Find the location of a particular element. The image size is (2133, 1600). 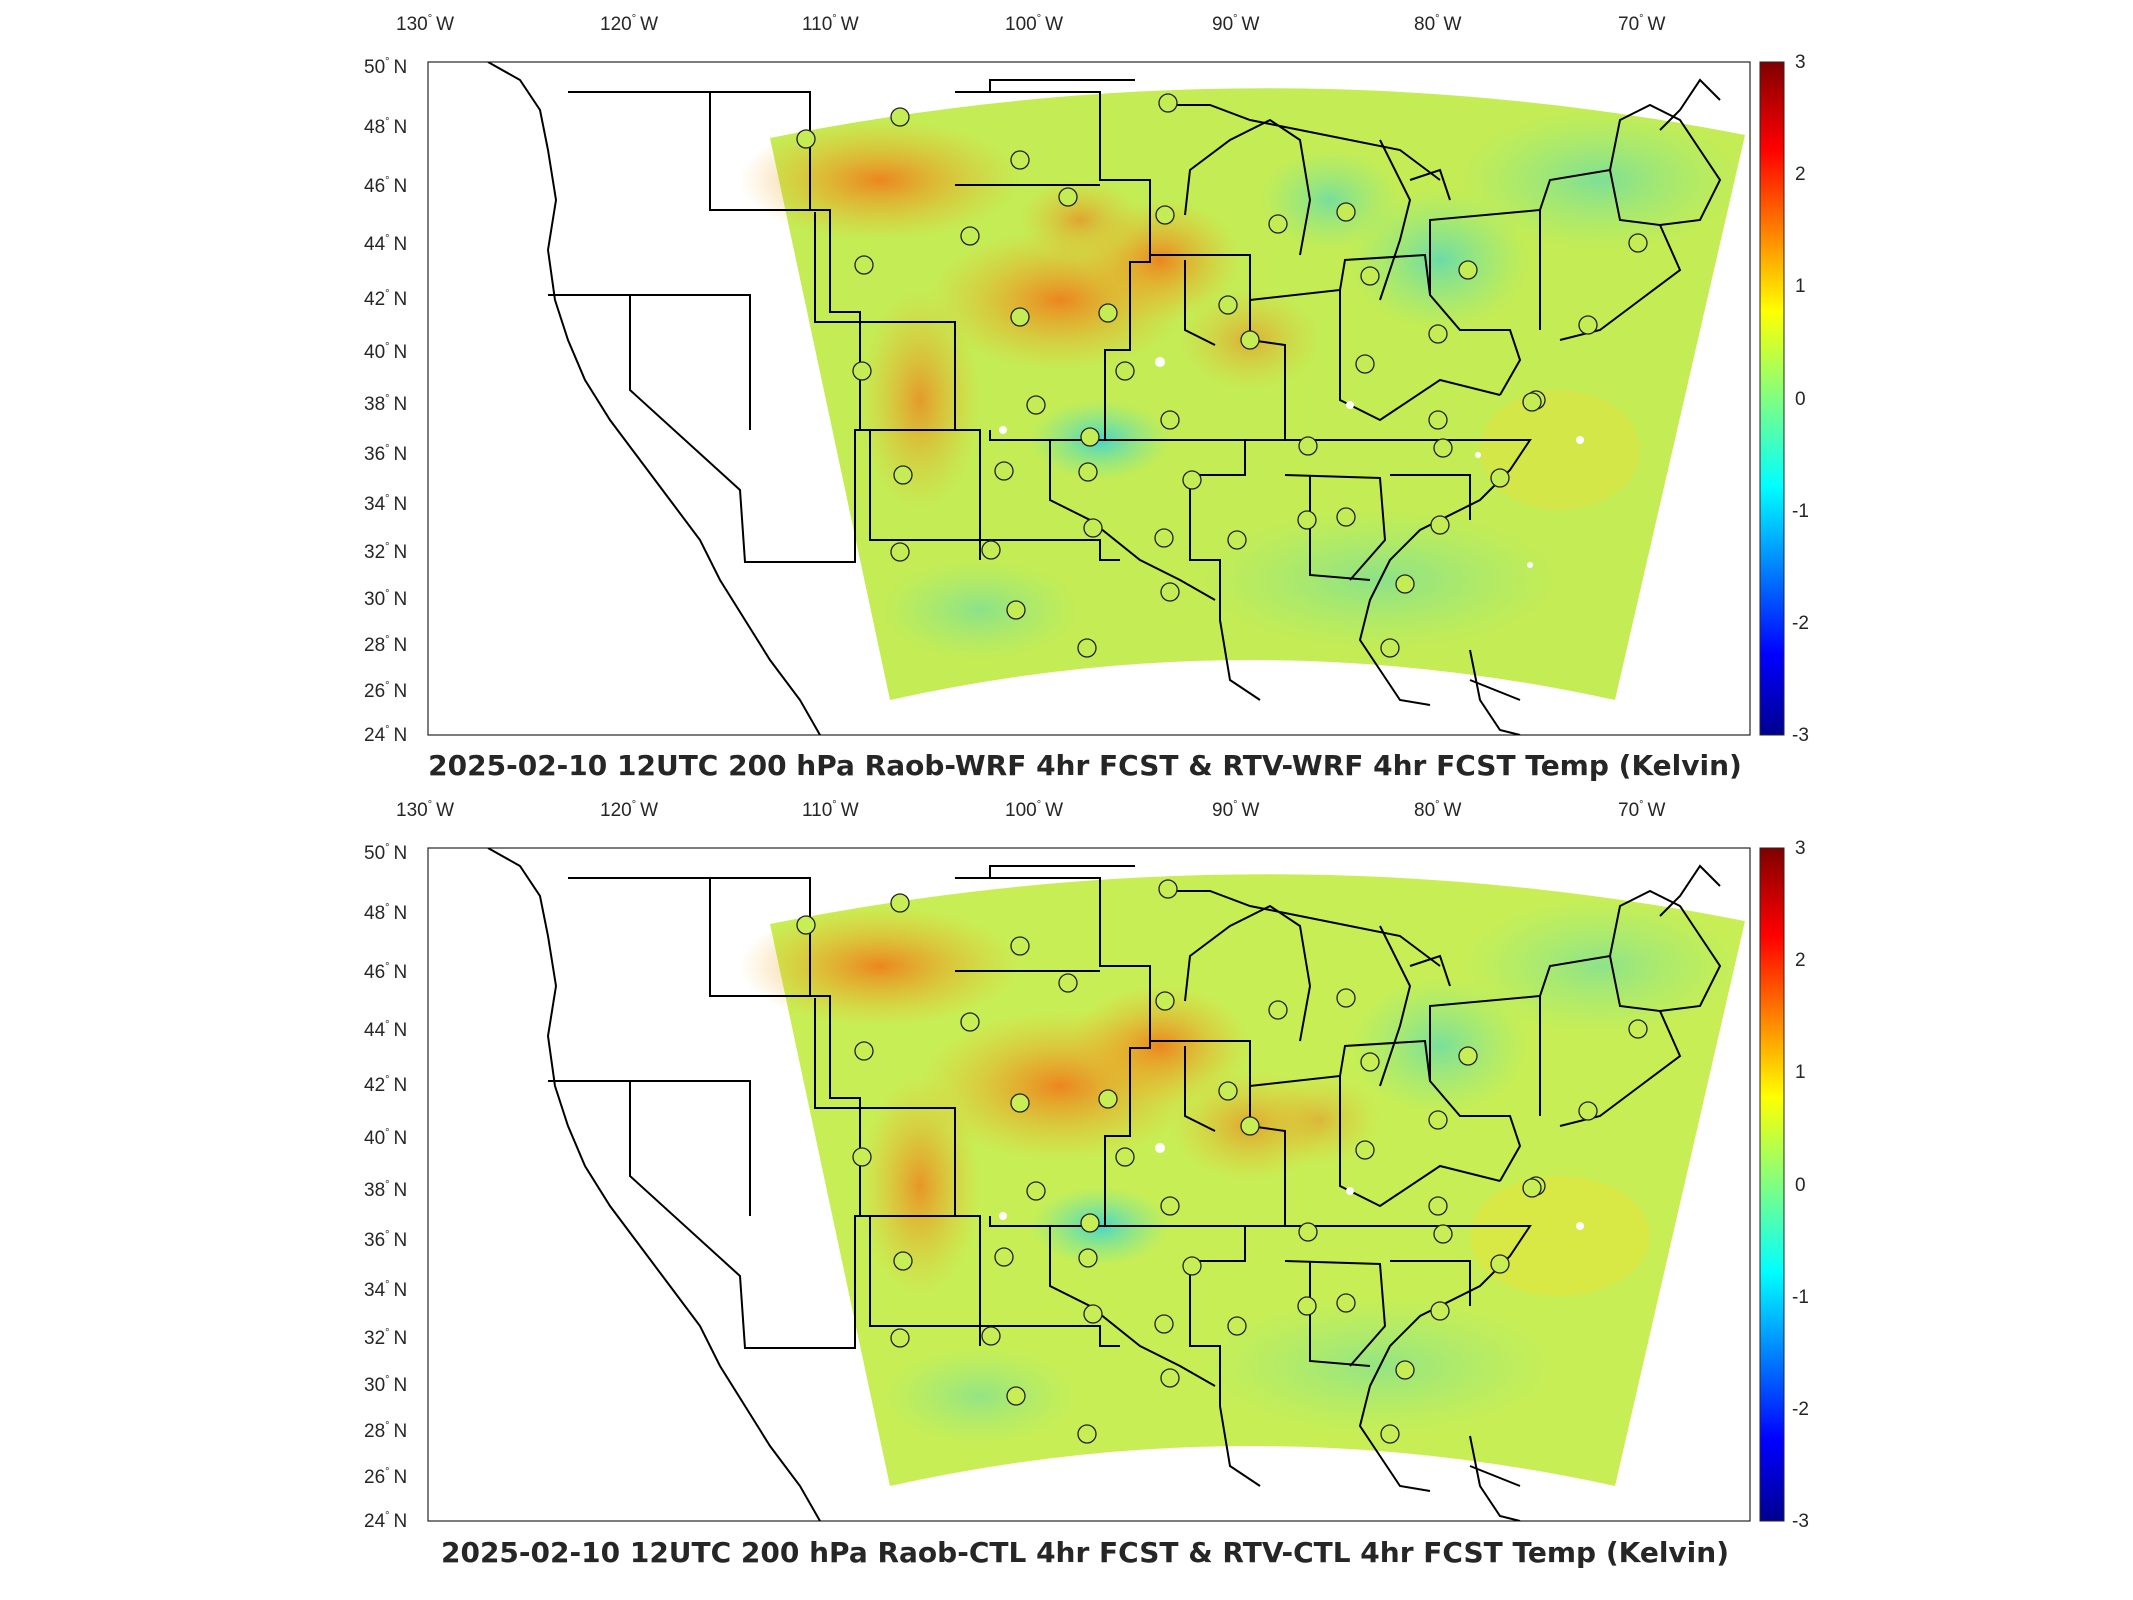

lon-labels-bottom: 130° W 120° W 110° W 100° W 90° W 80° W 70° W is located at coordinates (1031, 810).